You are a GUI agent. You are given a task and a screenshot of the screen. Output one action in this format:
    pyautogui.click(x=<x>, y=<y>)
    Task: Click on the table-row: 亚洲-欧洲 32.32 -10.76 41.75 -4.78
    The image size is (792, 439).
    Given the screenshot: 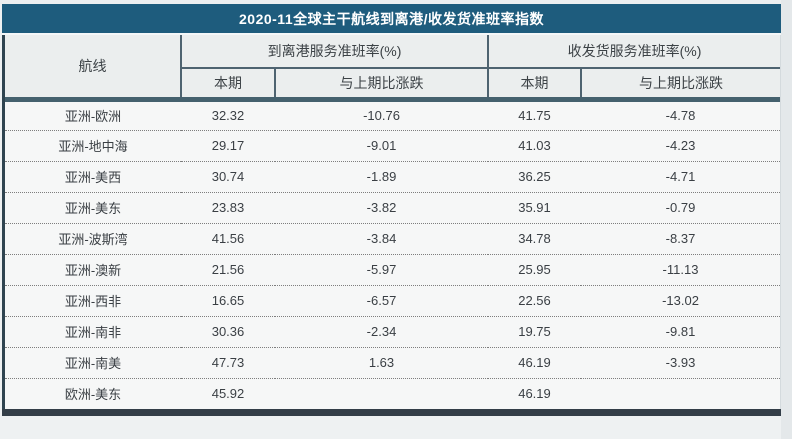 What is the action you would take?
    pyautogui.click(x=392, y=115)
    